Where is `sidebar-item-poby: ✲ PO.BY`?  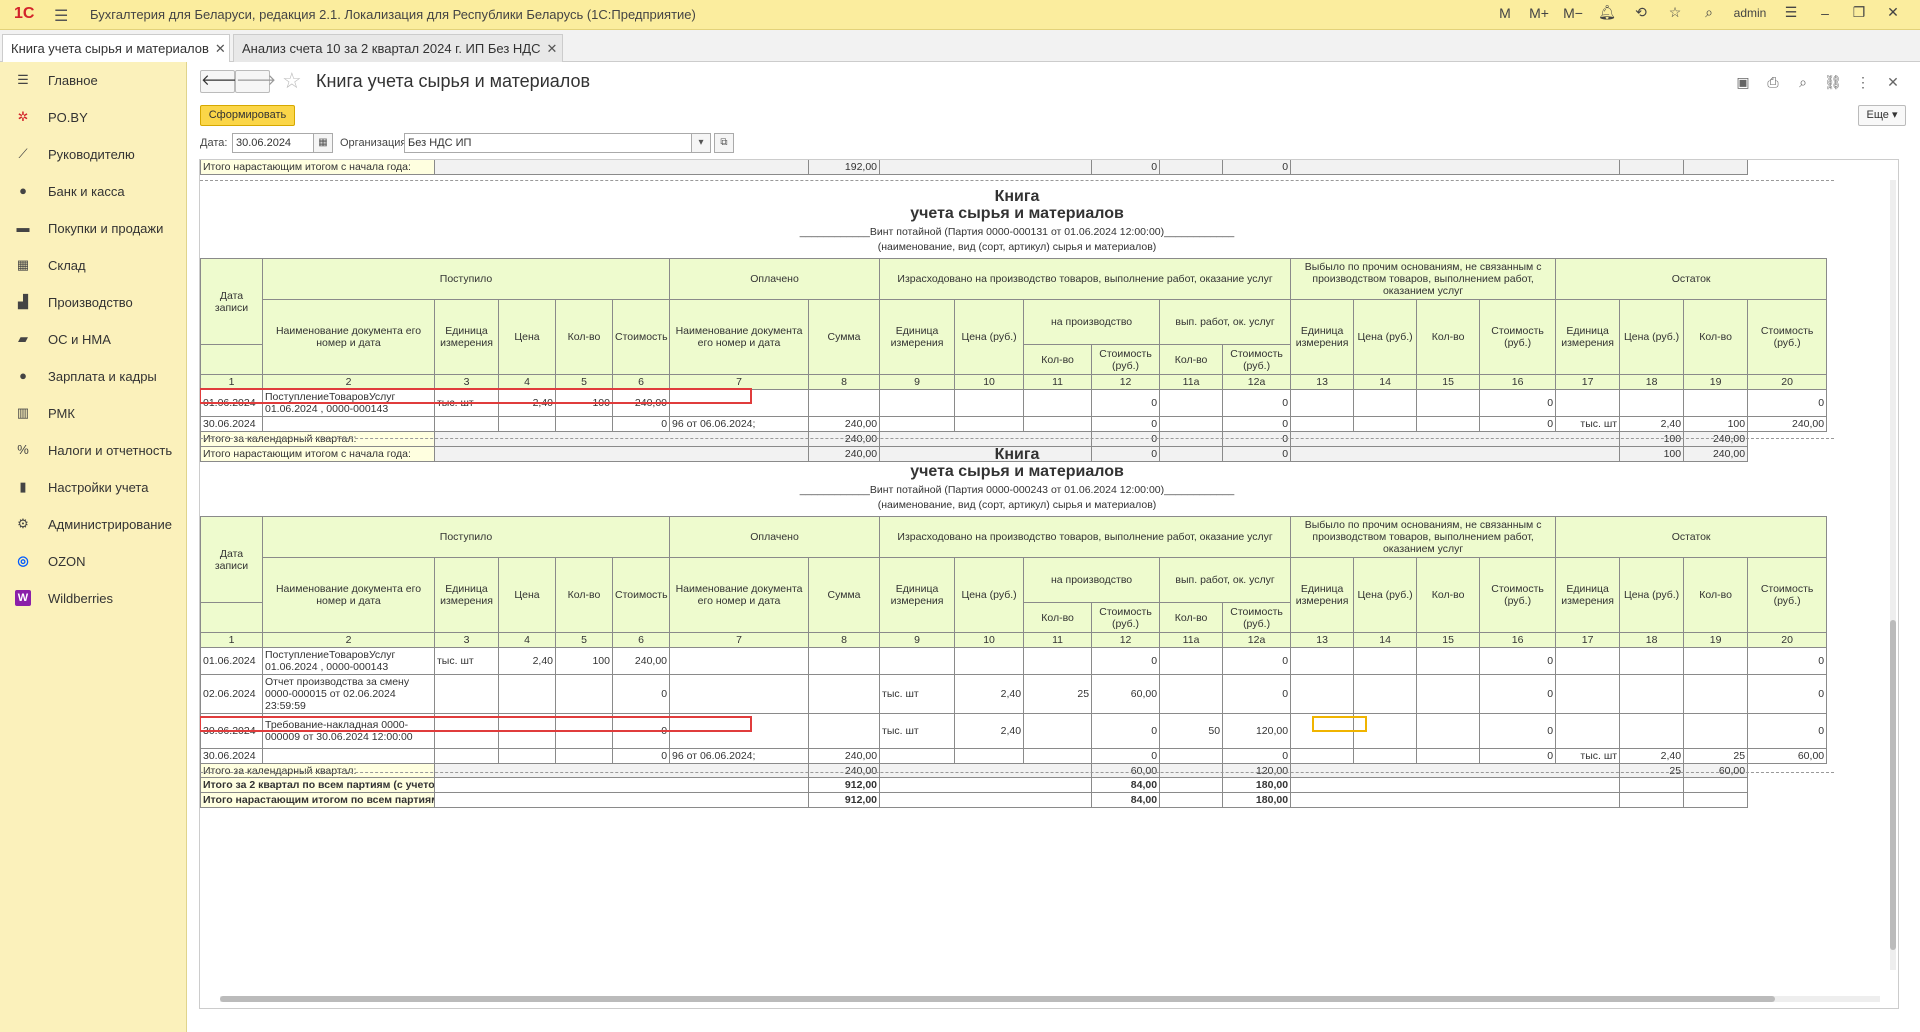 sidebar-item-poby: ✲ PO.BY is located at coordinates (93, 117).